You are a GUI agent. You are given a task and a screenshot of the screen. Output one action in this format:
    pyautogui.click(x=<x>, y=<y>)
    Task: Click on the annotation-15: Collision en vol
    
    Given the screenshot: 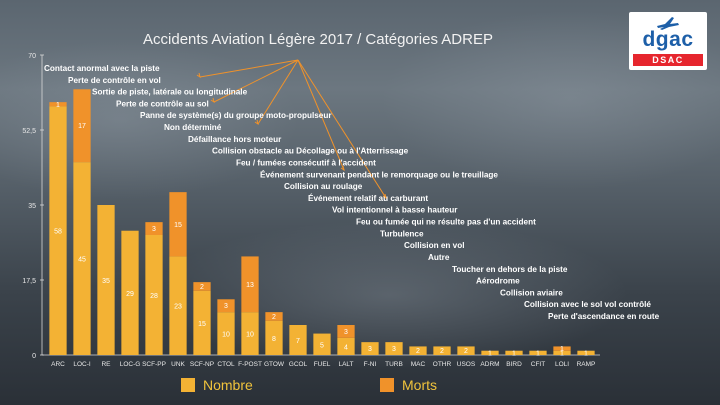 What is the action you would take?
    pyautogui.click(x=434, y=245)
    